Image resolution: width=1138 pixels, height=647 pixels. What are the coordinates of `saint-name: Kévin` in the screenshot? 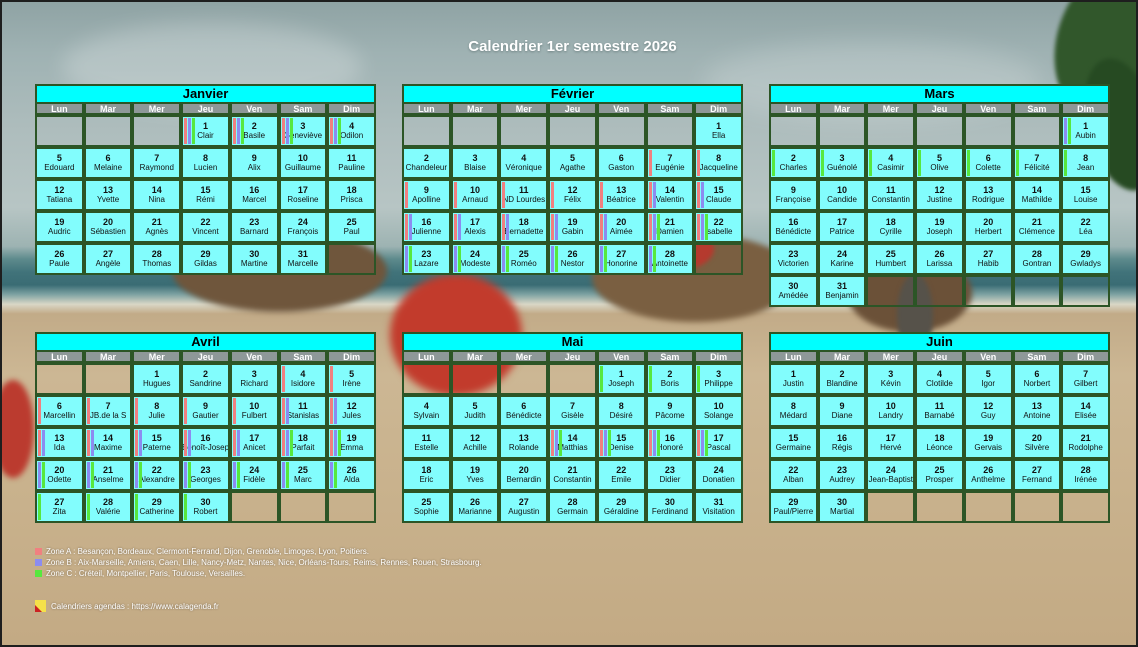 It's located at (890, 383).